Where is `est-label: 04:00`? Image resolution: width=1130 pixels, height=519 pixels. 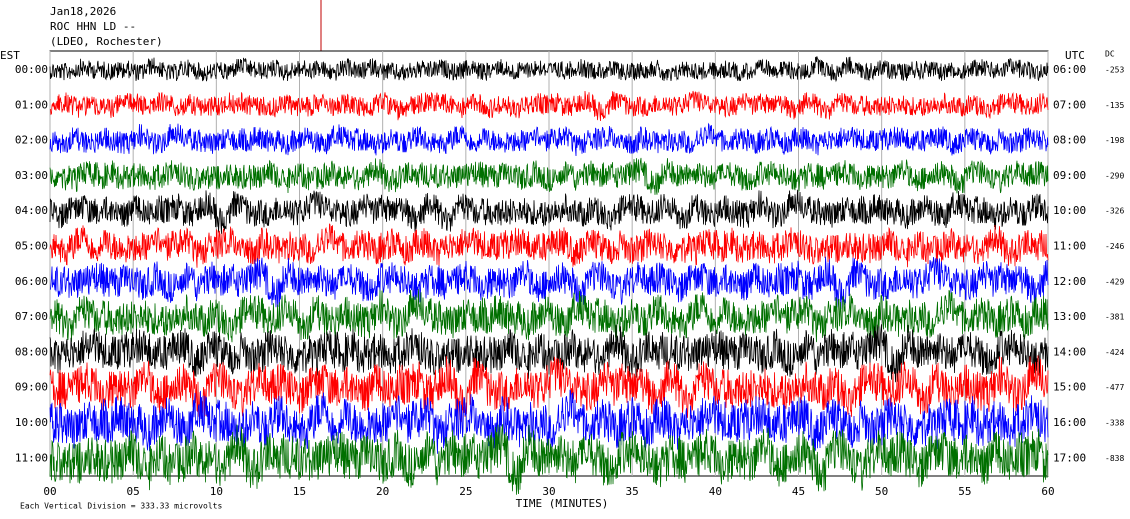 est-label: 04:00 is located at coordinates (31, 210).